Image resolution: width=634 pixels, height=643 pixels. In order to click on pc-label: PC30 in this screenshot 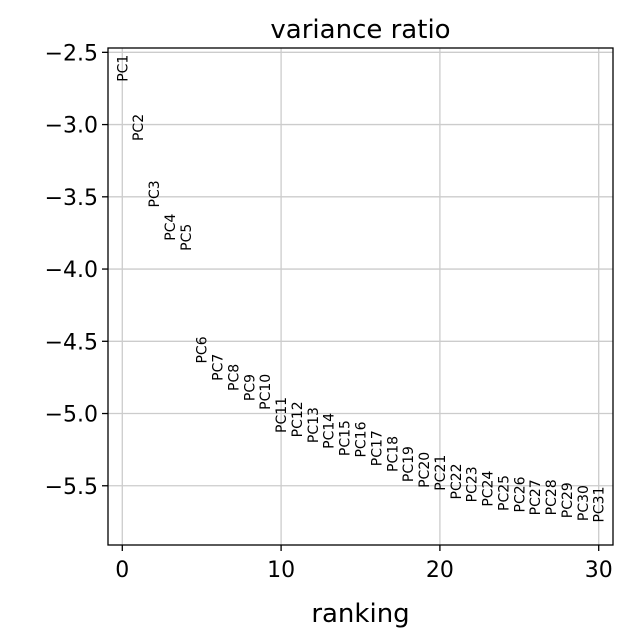, I will do `click(584, 503)`.